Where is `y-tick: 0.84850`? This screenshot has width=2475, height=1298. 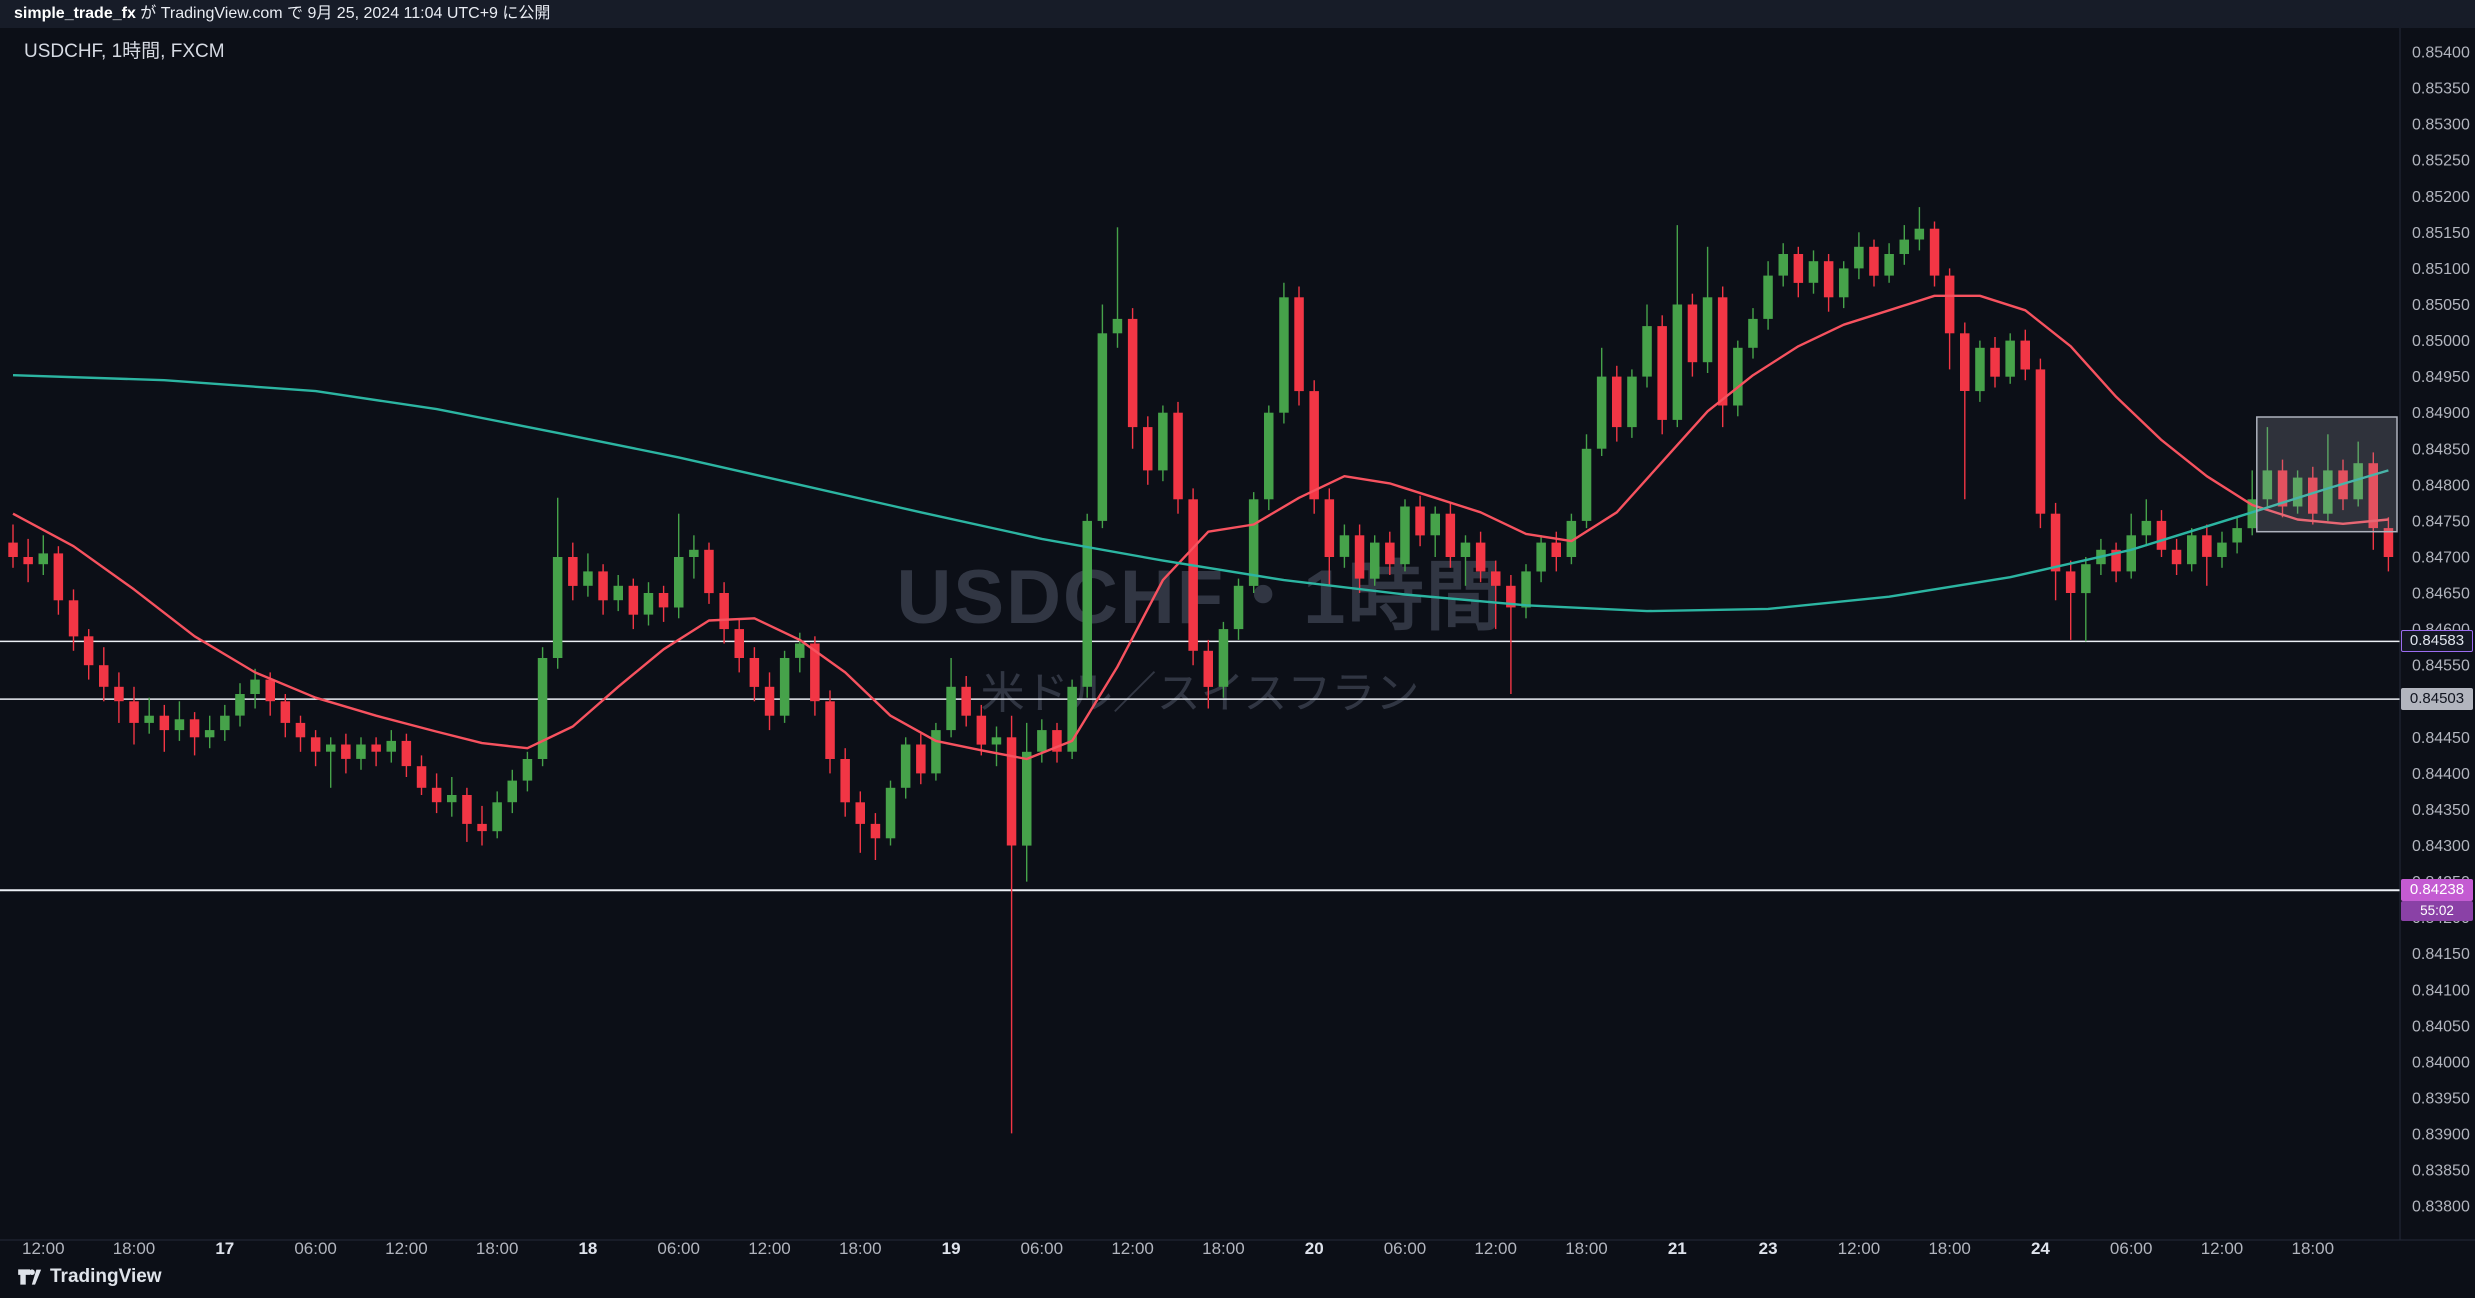 y-tick: 0.84850 is located at coordinates (2441, 449).